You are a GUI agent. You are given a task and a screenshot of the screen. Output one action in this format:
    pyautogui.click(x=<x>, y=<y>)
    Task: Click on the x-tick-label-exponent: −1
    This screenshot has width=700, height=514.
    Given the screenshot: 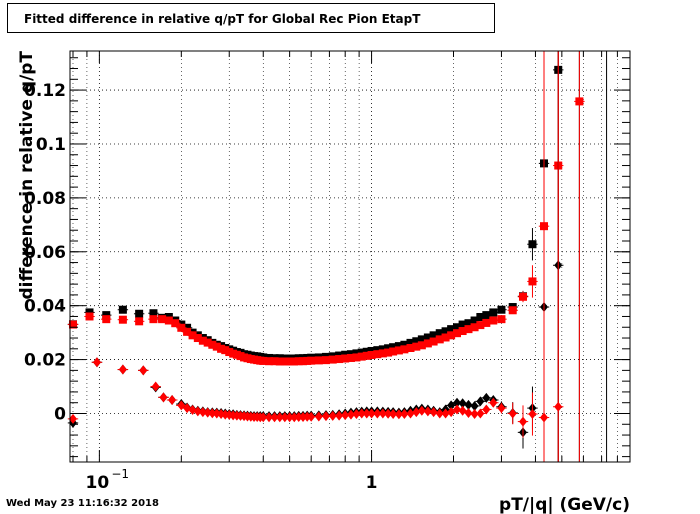 What is the action you would take?
    pyautogui.click(x=120, y=474)
    